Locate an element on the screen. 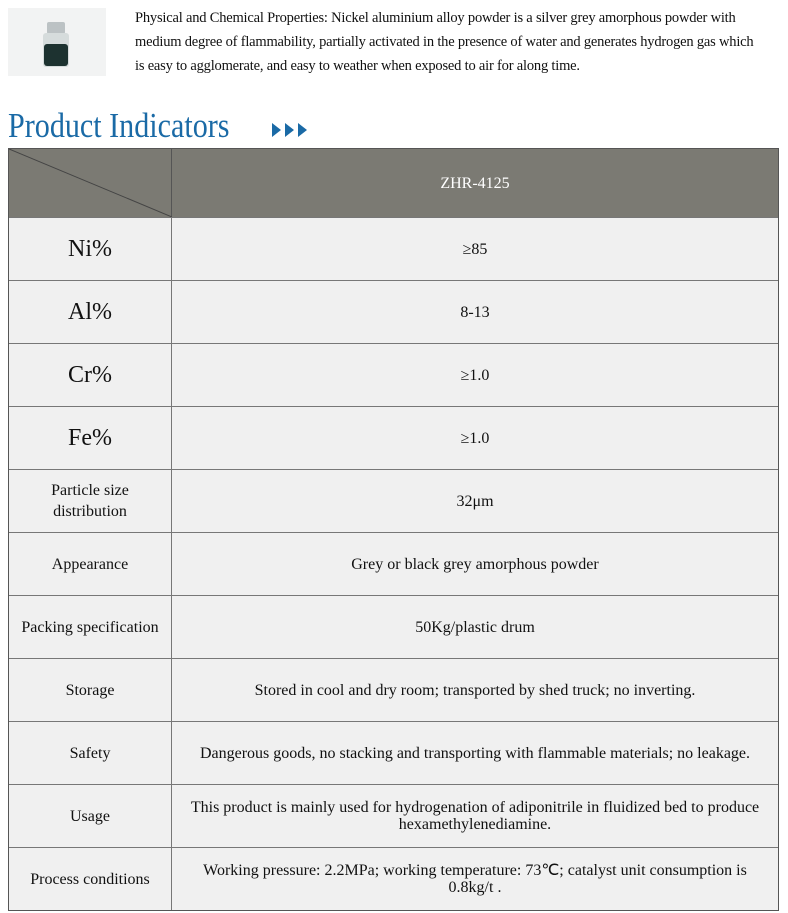 The image size is (788, 913). table-row: Fe% ≥1.0 is located at coordinates (393, 437).